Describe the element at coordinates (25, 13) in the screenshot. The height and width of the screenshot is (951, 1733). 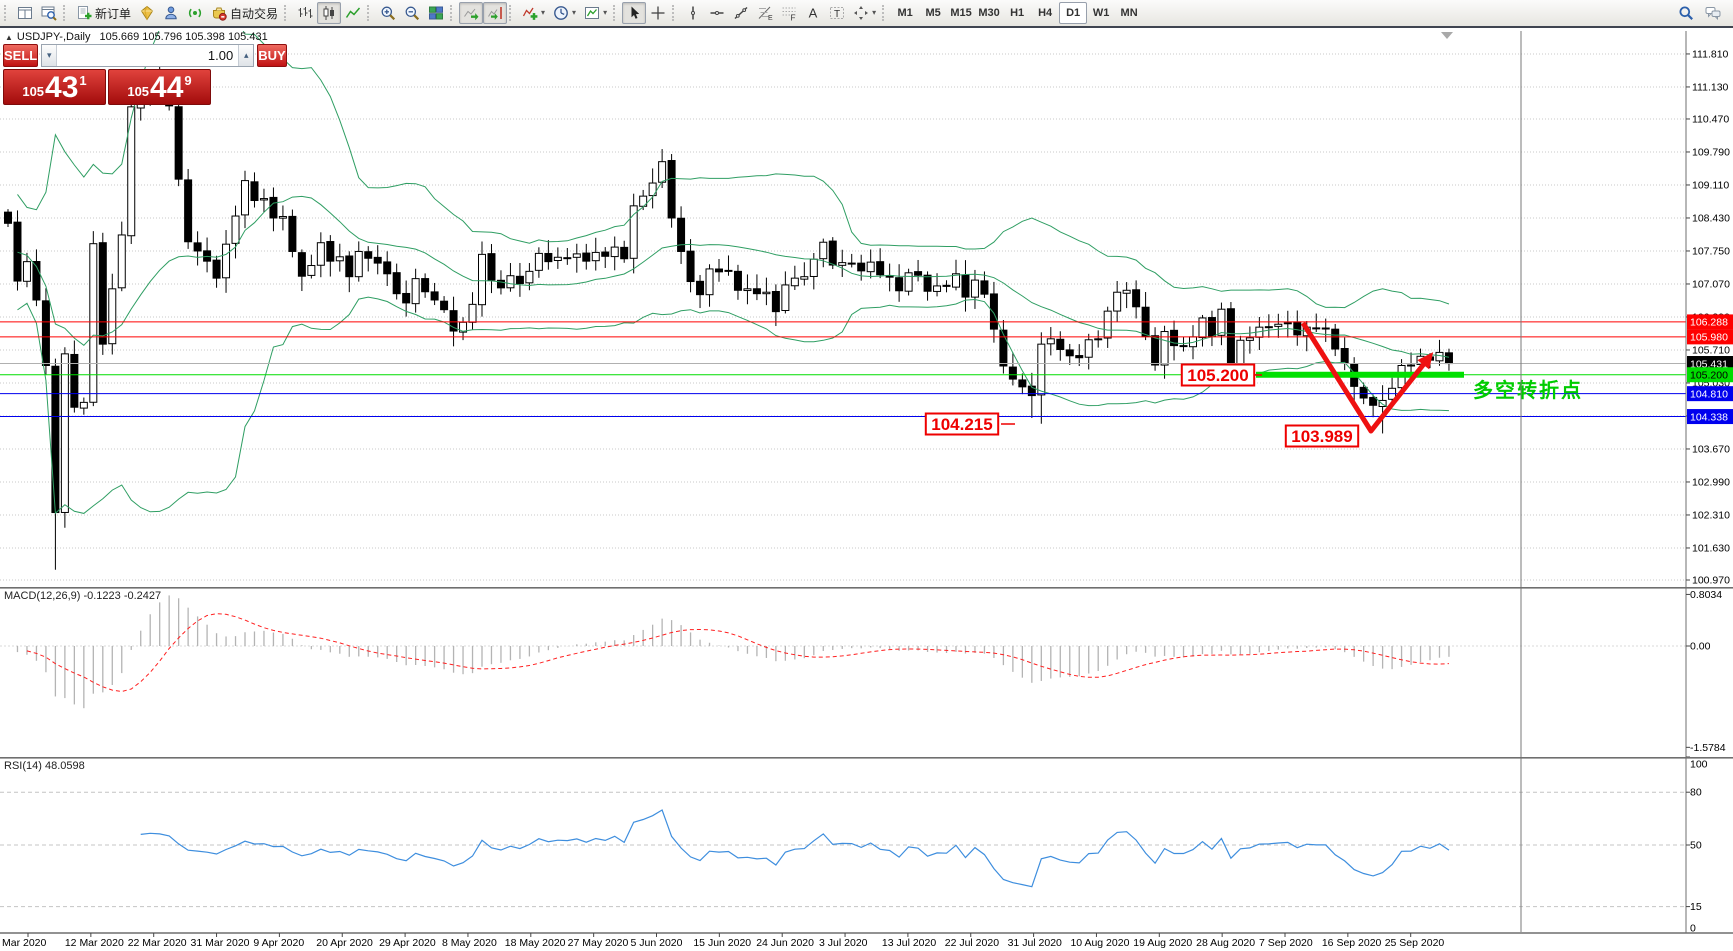
I see `charts-window-button` at that location.